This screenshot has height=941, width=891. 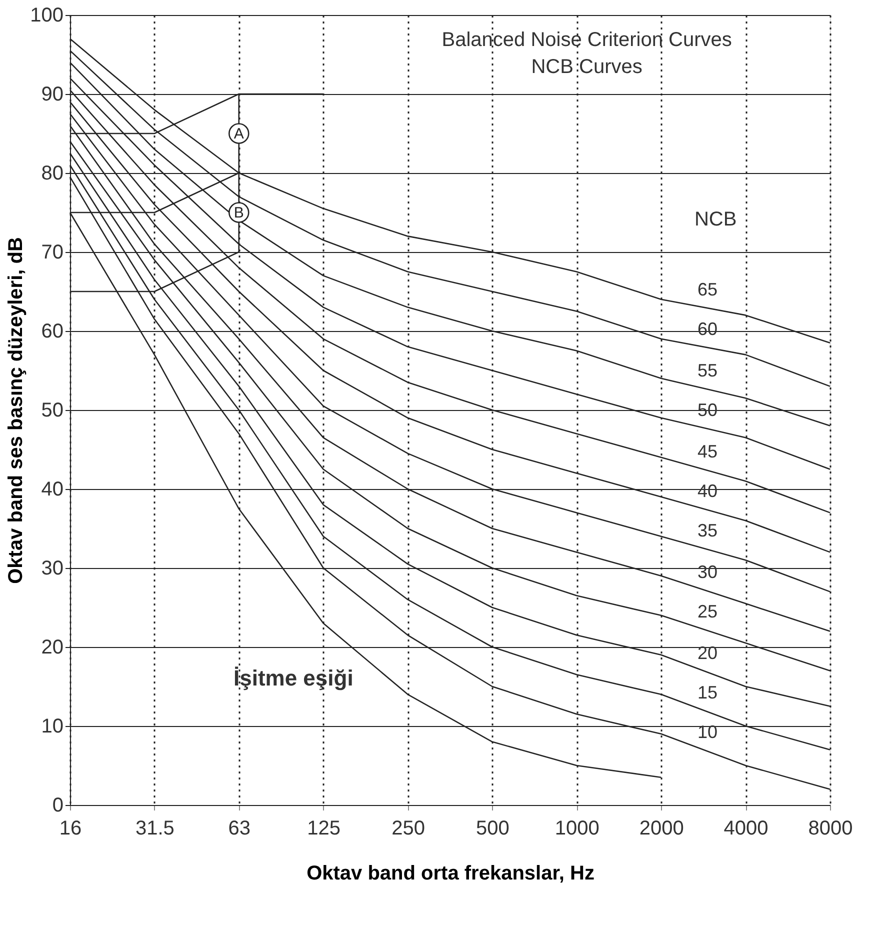 What do you see at coordinates (586, 67) in the screenshot?
I see `text: NCB Curves` at bounding box center [586, 67].